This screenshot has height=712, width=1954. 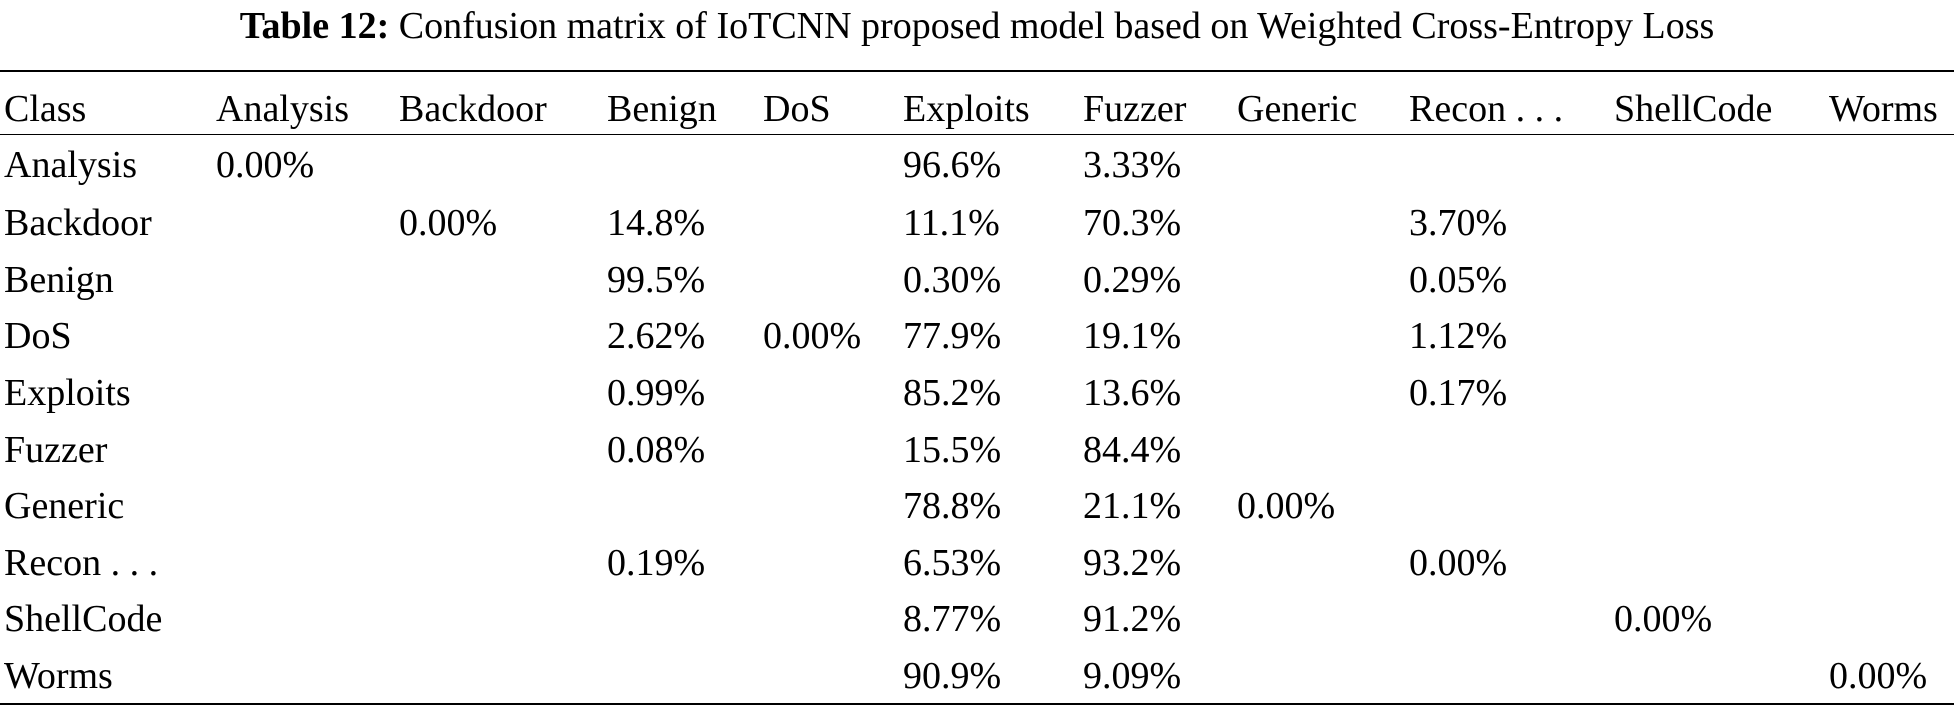 What do you see at coordinates (1132, 506) in the screenshot?
I see `matrix-cell: 21.1%` at bounding box center [1132, 506].